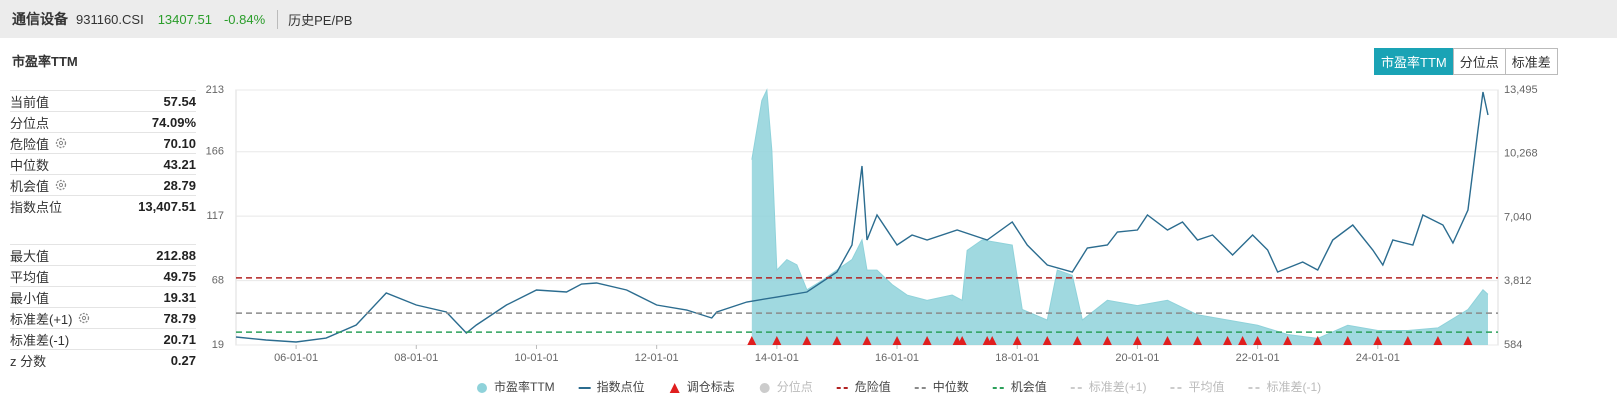  What do you see at coordinates (103, 121) in the screenshot?
I see `stats-row: 分位点 74.09%` at bounding box center [103, 121].